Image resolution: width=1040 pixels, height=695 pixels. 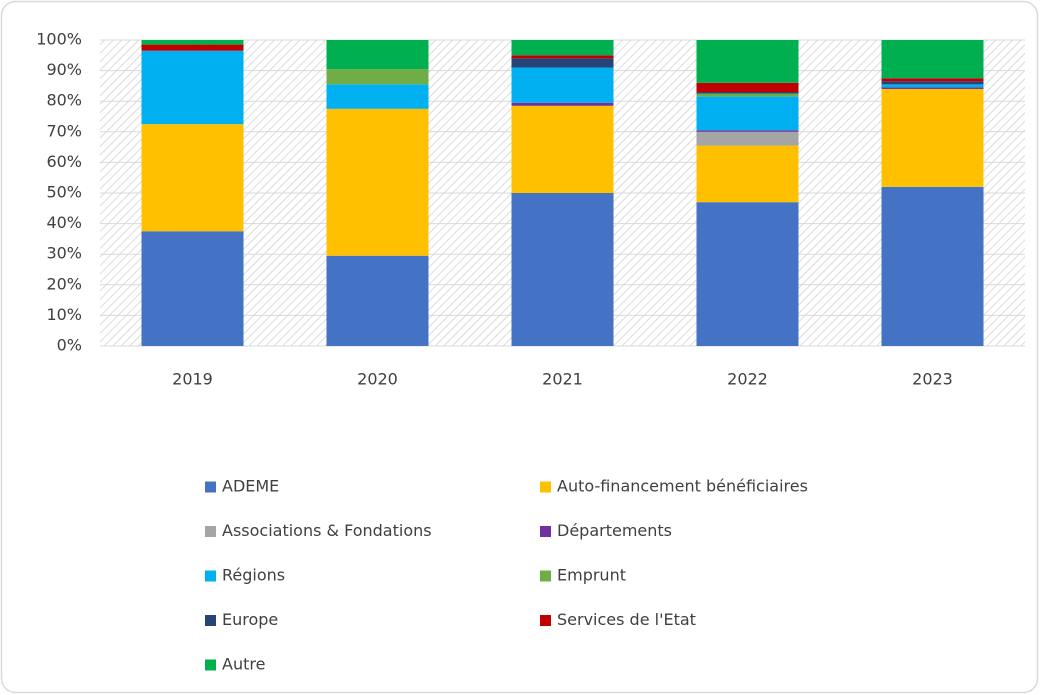 I want to click on y-tick-label: 70%, so click(x=64, y=130).